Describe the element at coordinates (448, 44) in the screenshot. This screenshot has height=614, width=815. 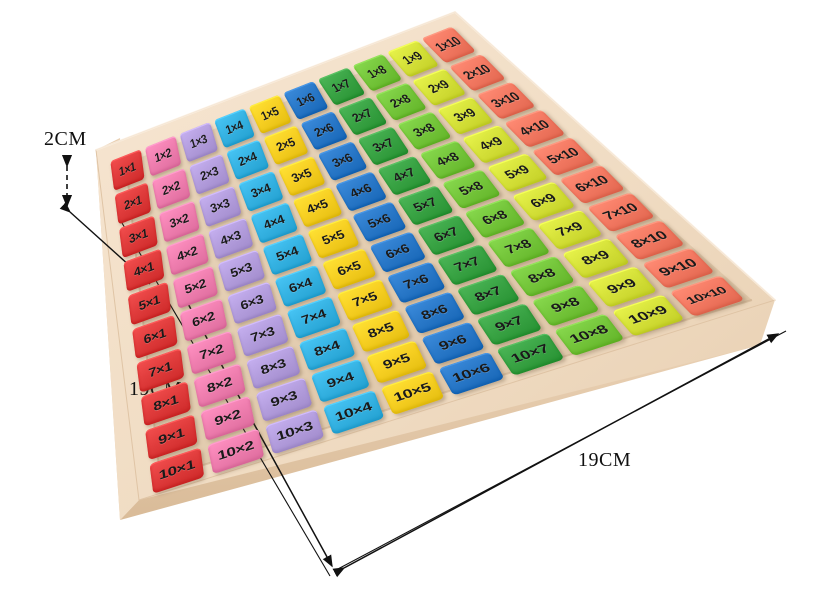
I see `tile-label: 1×10` at that location.